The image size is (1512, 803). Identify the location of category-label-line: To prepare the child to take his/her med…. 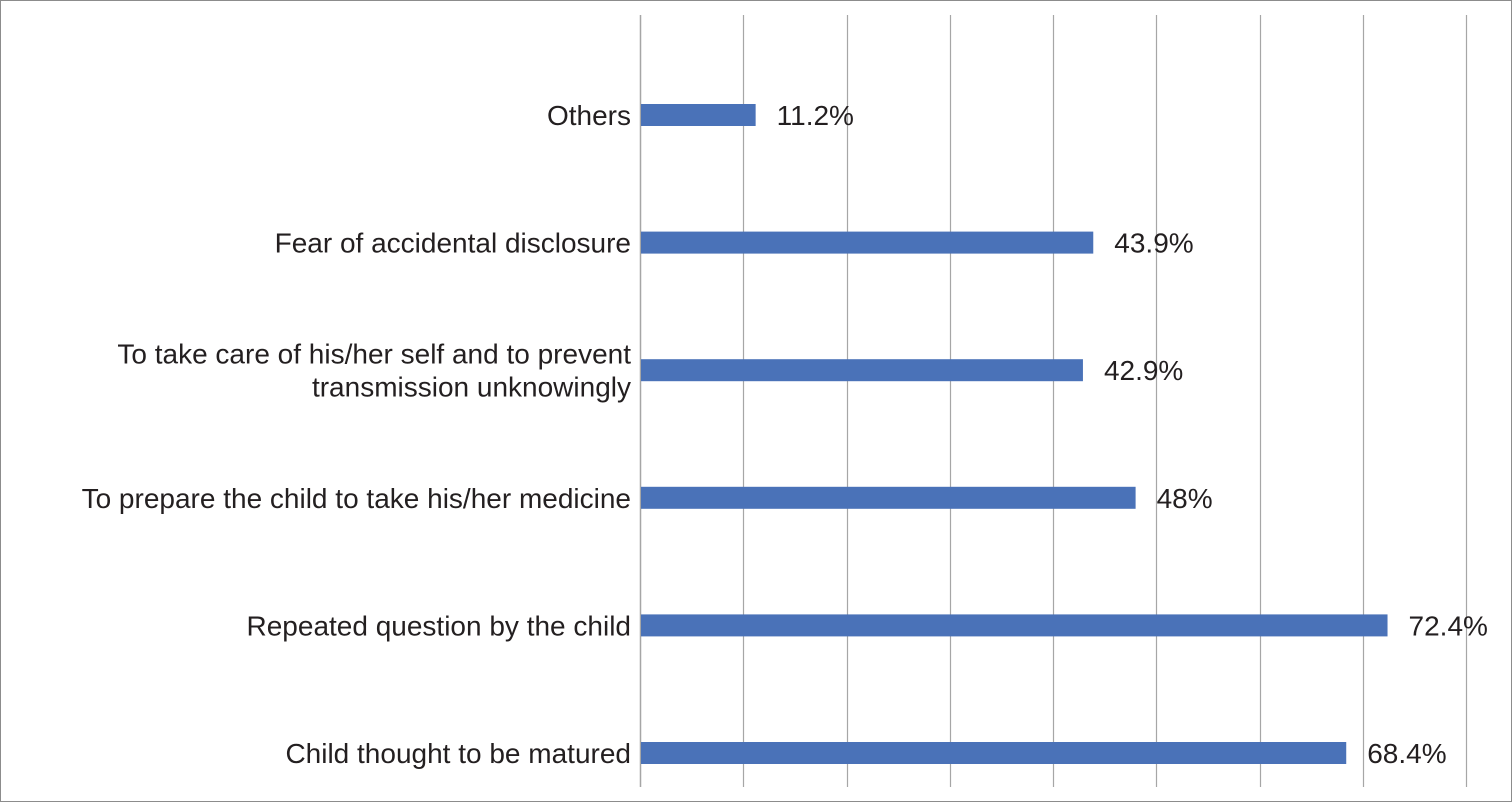
(356, 498).